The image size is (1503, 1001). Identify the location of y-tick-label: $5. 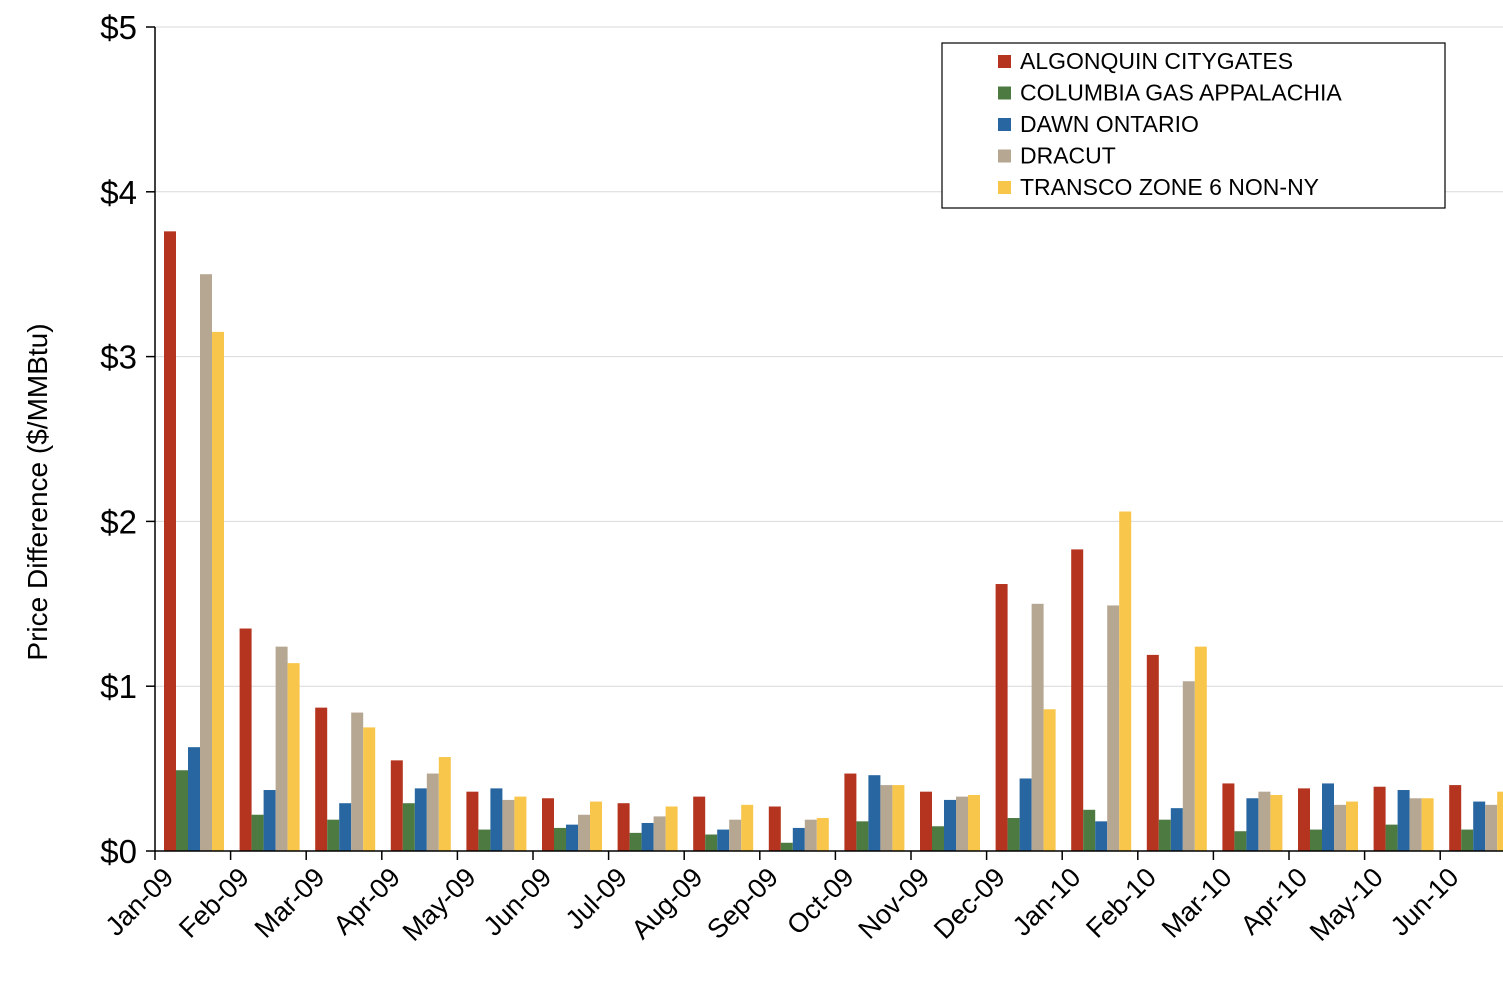
(118, 27).